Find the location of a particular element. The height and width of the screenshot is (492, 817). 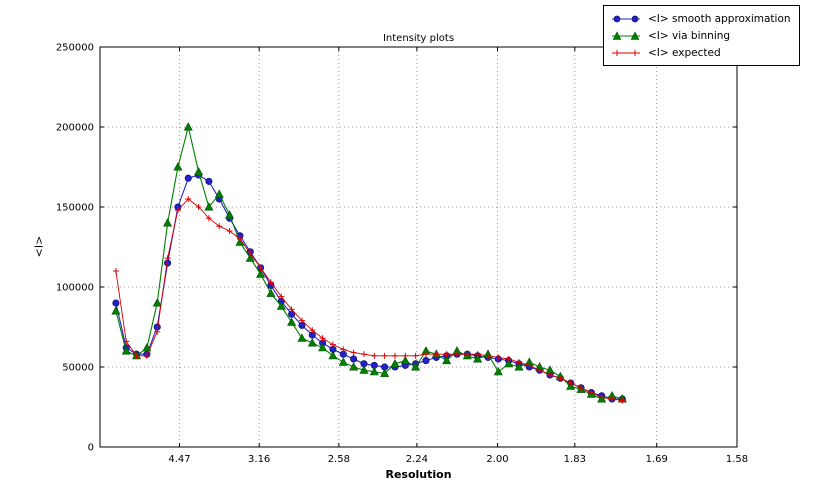

legend-item: <I> via binning is located at coordinates (700, 35).